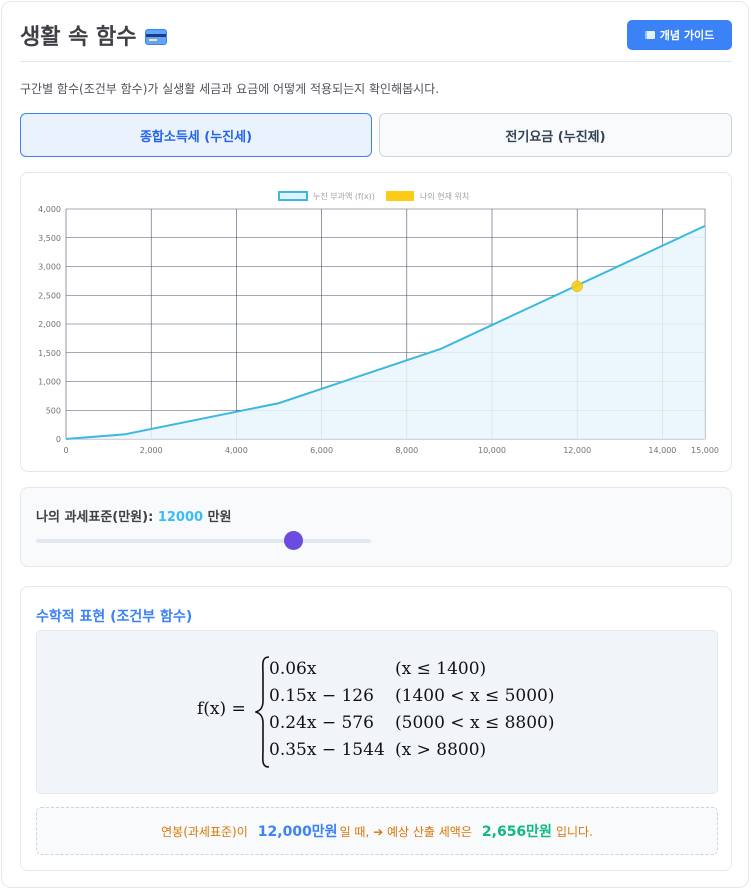 The height and width of the screenshot is (890, 751). Describe the element at coordinates (293, 196) in the screenshot. I see `legend-swatch-series` at that location.